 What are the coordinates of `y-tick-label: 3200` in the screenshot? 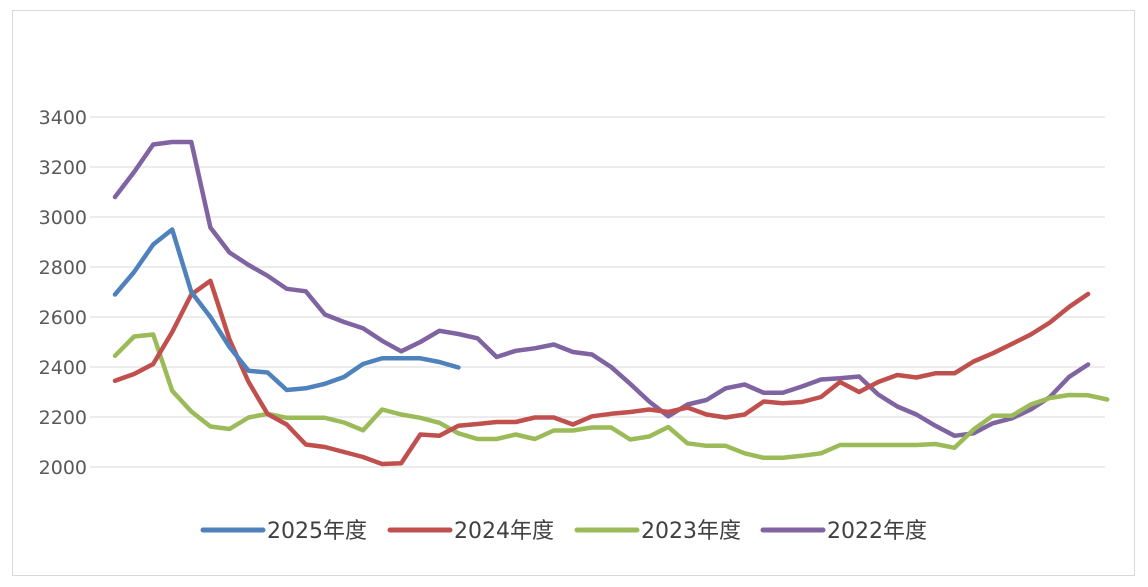 It's located at (63, 168).